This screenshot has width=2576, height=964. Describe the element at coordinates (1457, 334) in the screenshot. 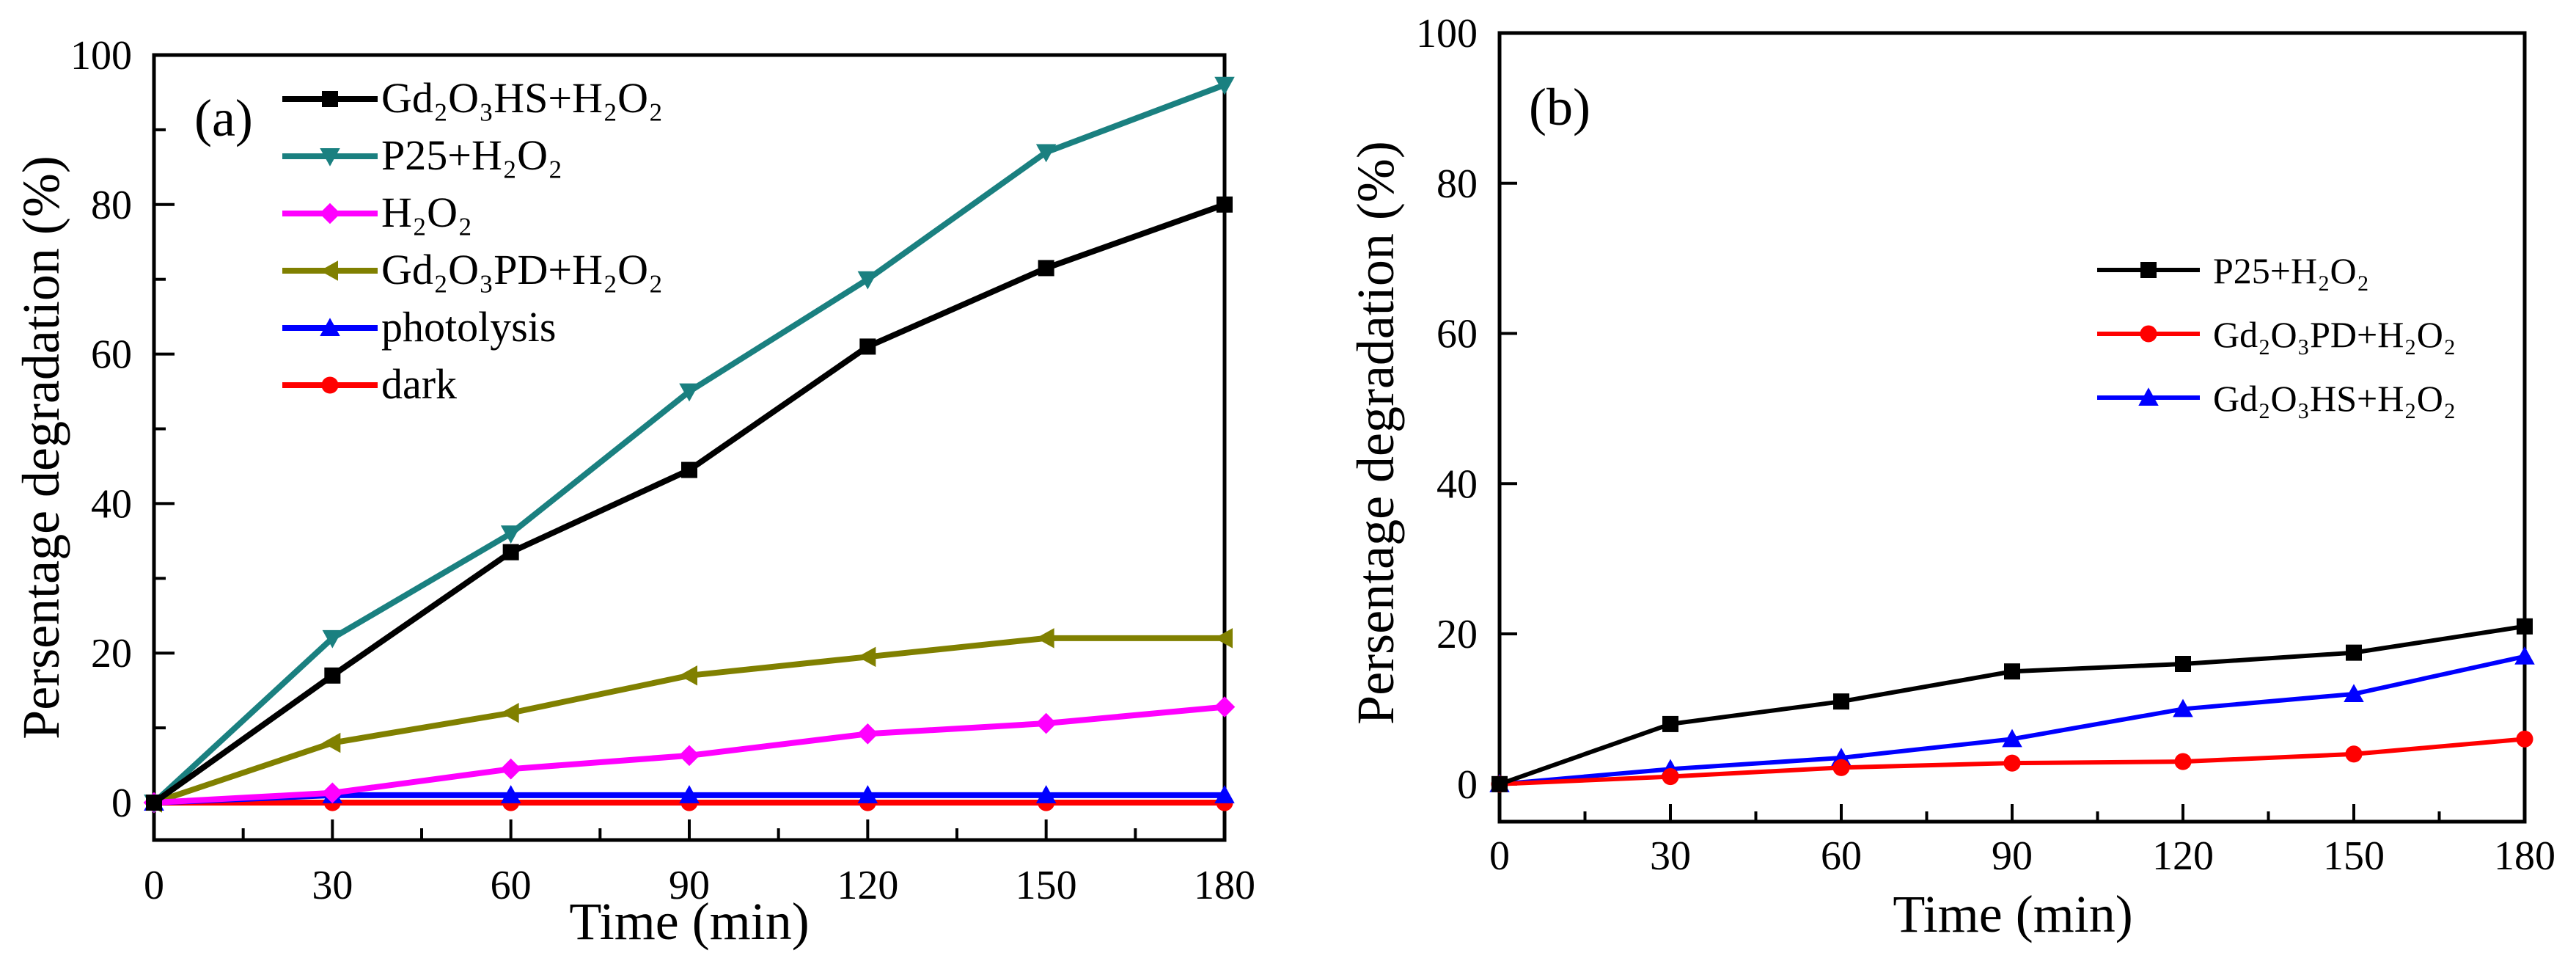

I see `y-tick-label: 60` at that location.